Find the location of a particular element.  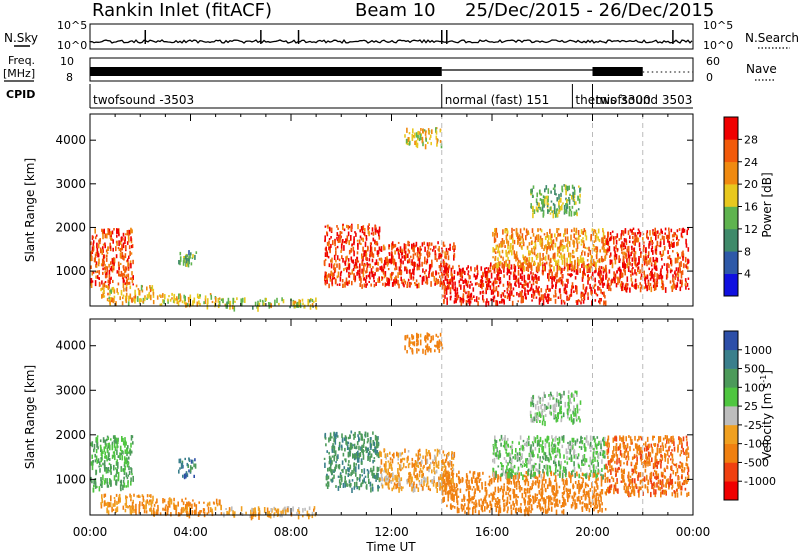

station-title: Rankin Inlet (fitACF) is located at coordinates (182, 10).